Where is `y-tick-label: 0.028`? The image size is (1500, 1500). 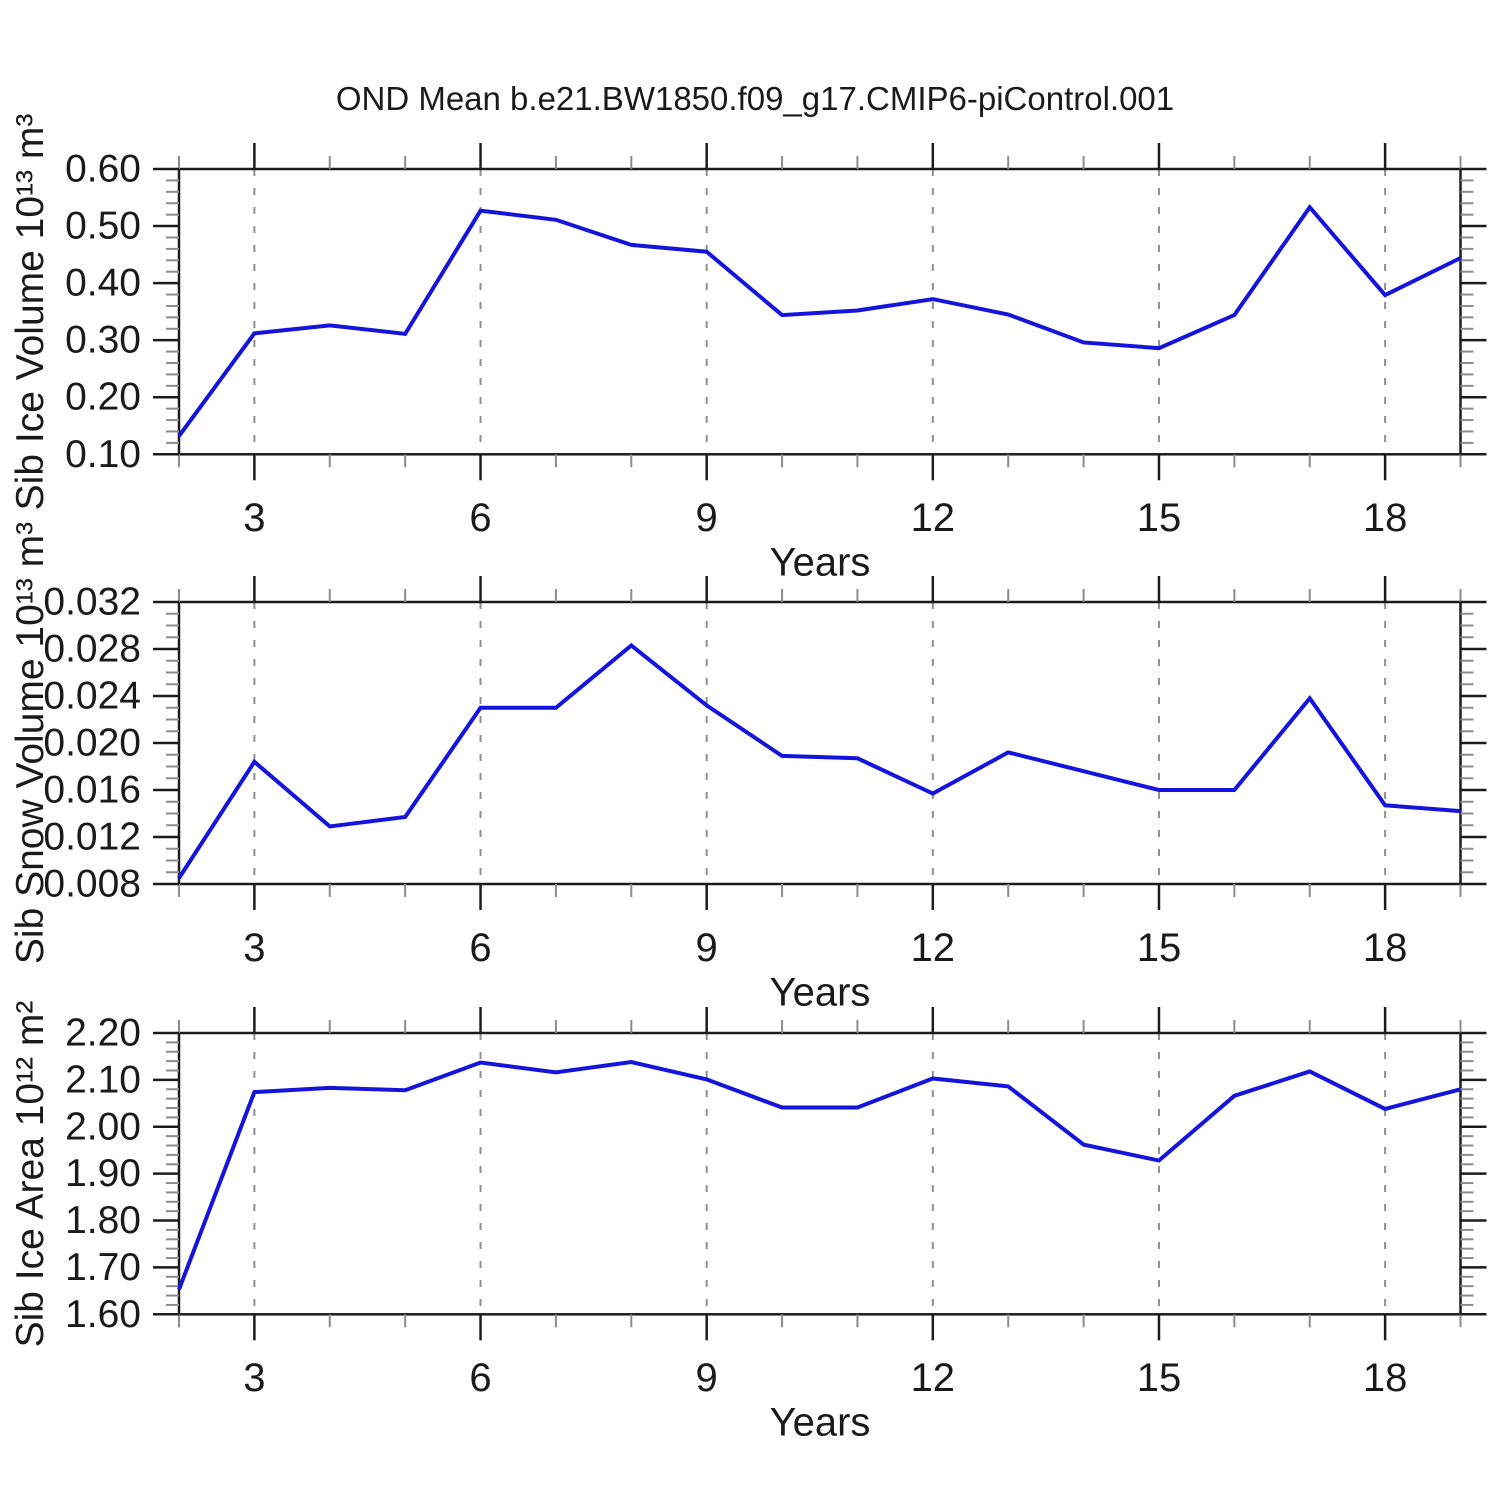
y-tick-label: 0.028 is located at coordinates (92, 649).